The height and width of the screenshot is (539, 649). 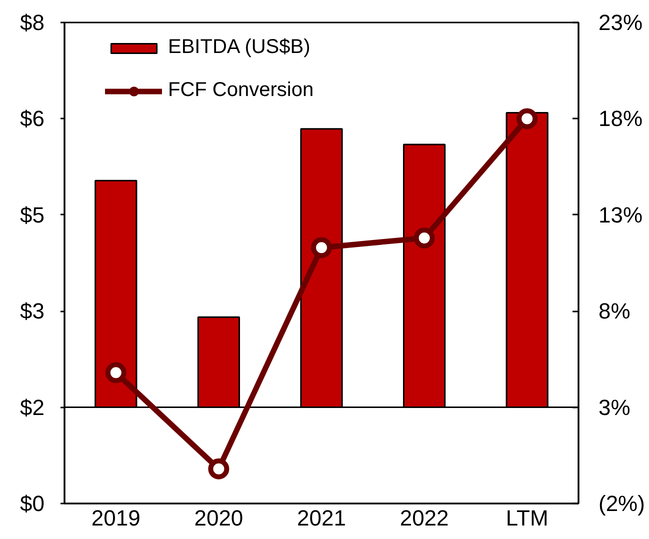 I want to click on y2-tick-label: 3%, so click(x=614, y=407).